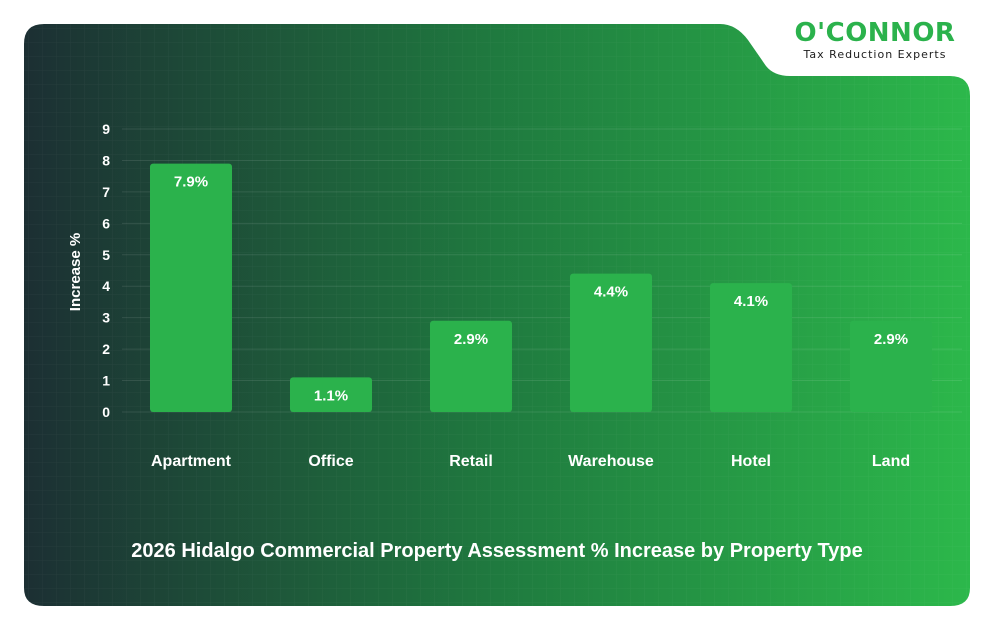 This screenshot has height=637, width=994. I want to click on brand-tagline: Tax Reduction Experts, so click(875, 54).